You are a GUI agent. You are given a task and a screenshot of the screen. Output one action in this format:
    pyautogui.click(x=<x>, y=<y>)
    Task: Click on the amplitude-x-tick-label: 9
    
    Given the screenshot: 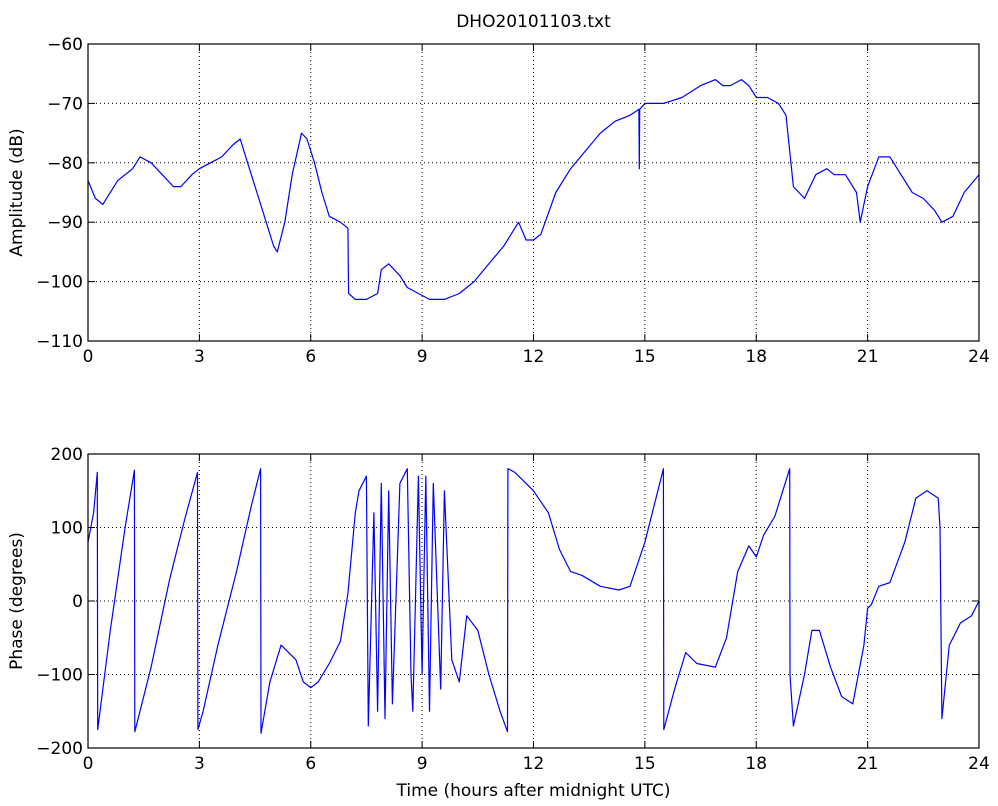 What is the action you would take?
    pyautogui.click(x=422, y=357)
    